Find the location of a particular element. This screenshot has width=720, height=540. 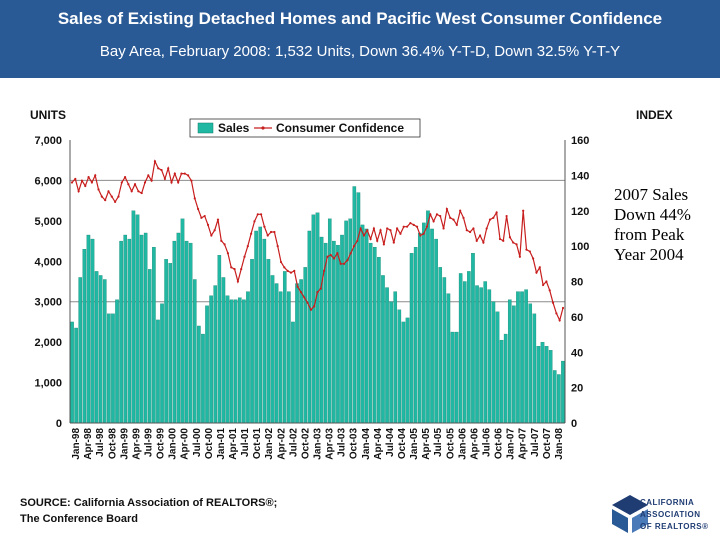

right-tick-label: 140 is located at coordinates (580, 176).